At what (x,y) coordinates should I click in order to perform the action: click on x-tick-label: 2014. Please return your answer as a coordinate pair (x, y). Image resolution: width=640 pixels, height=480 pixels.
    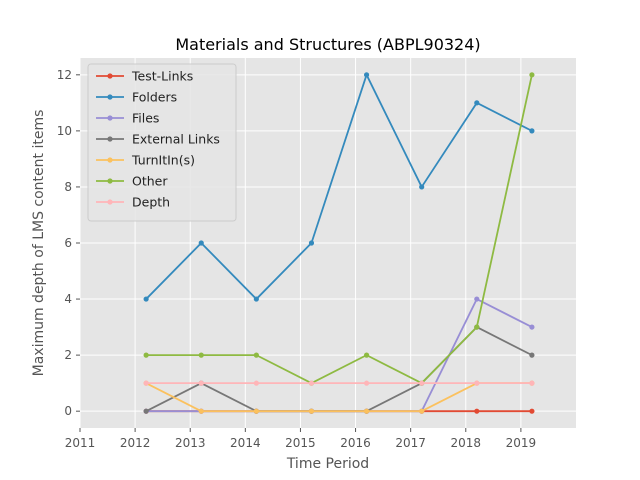
    Looking at the image, I should click on (245, 443).